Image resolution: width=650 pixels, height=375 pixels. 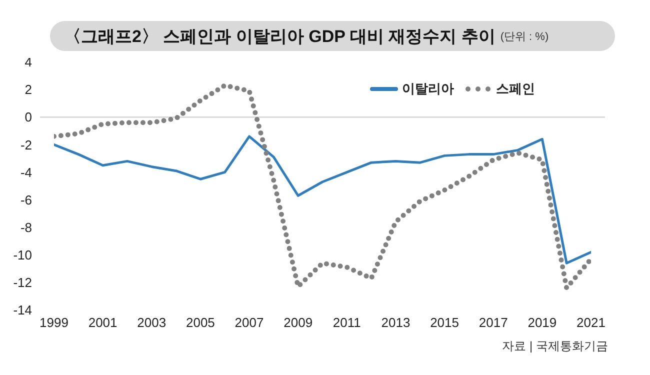 What do you see at coordinates (200, 322) in the screenshot?
I see `x-tick-label: 2005` at bounding box center [200, 322].